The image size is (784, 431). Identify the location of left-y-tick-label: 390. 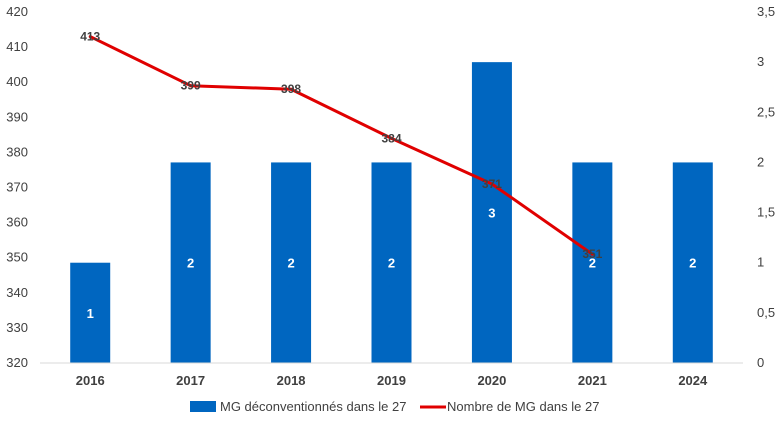
(17, 116).